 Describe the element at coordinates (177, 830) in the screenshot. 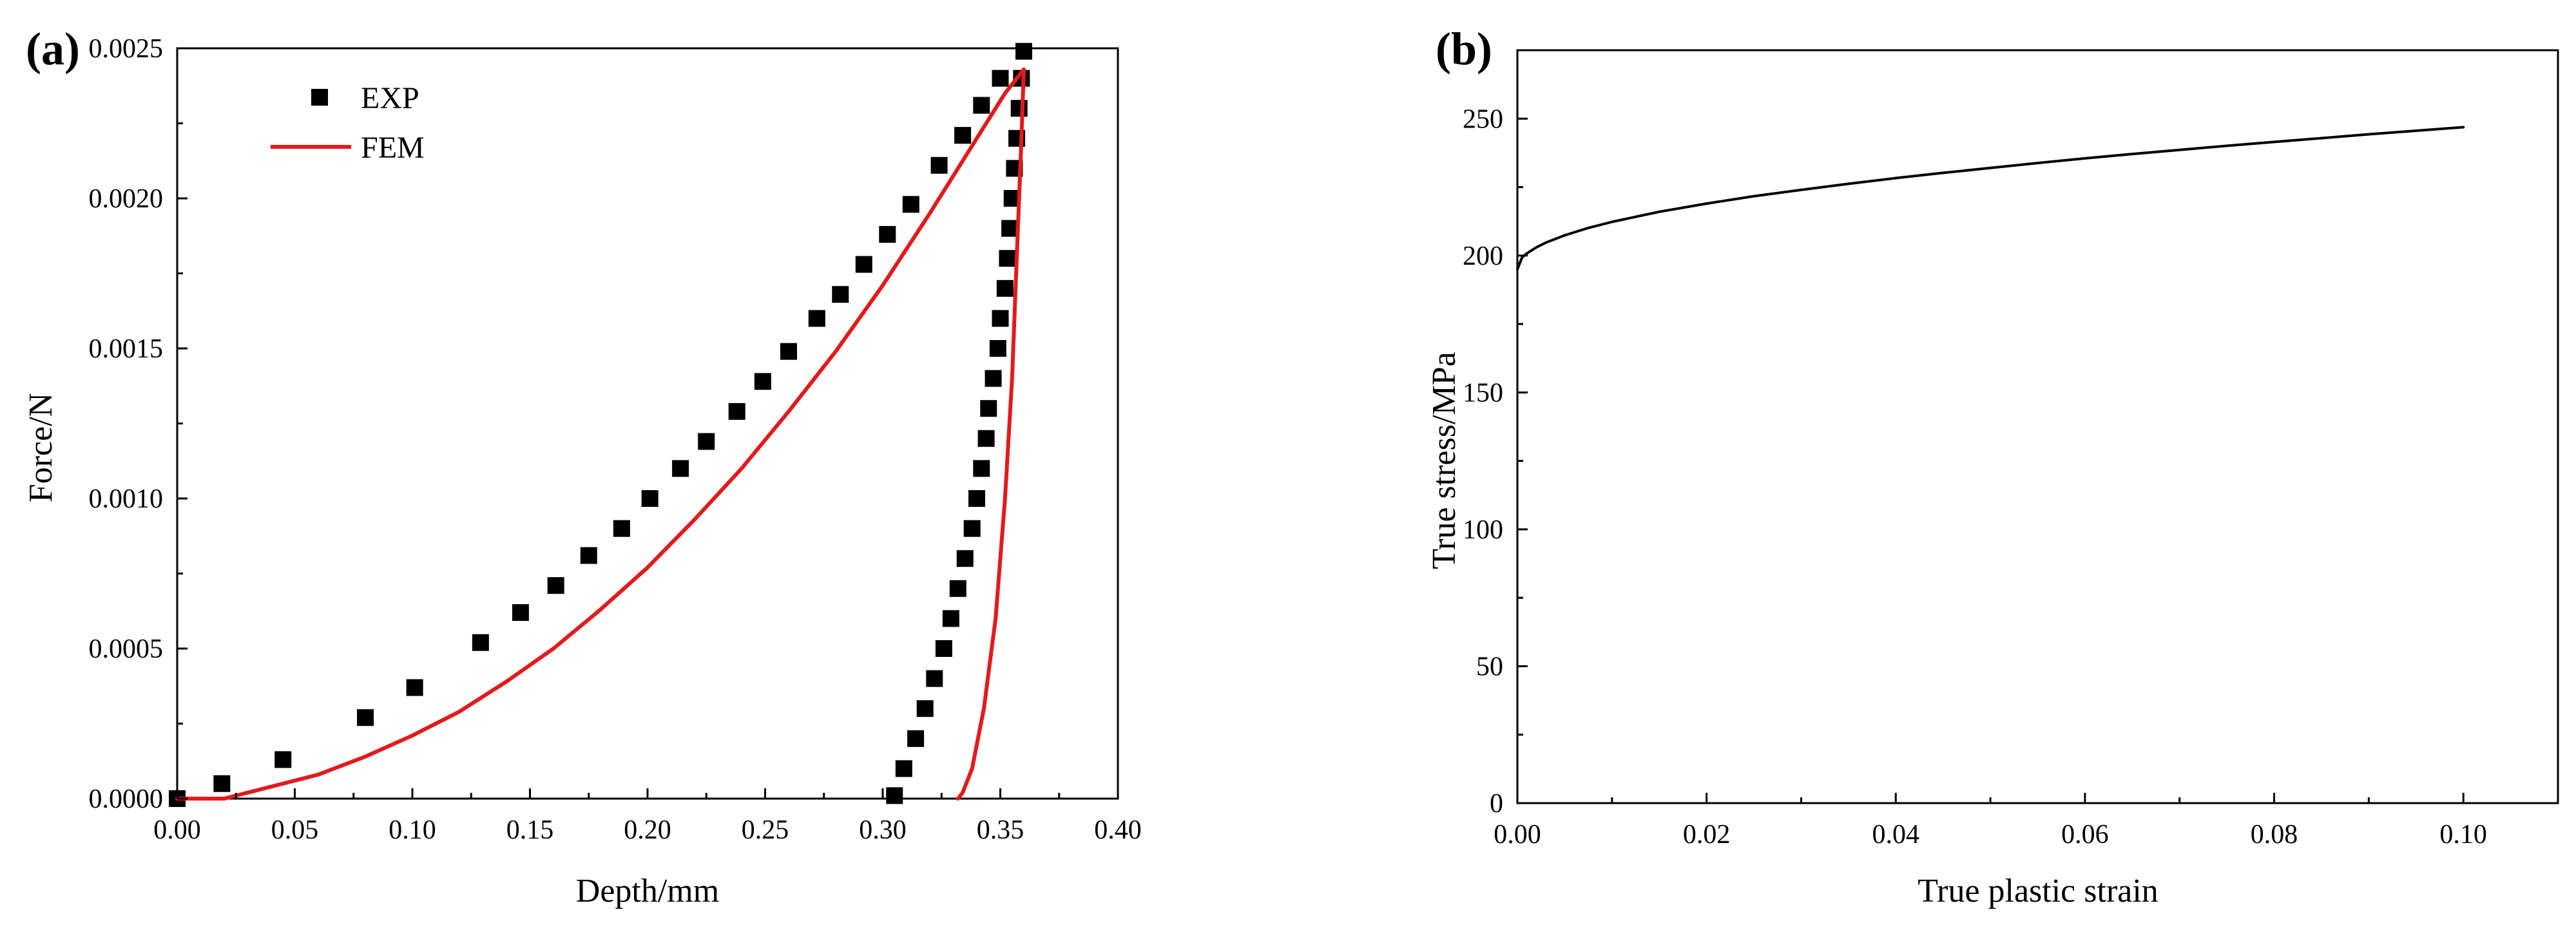

I see `panel-a-x-tick-label: 0.00` at that location.